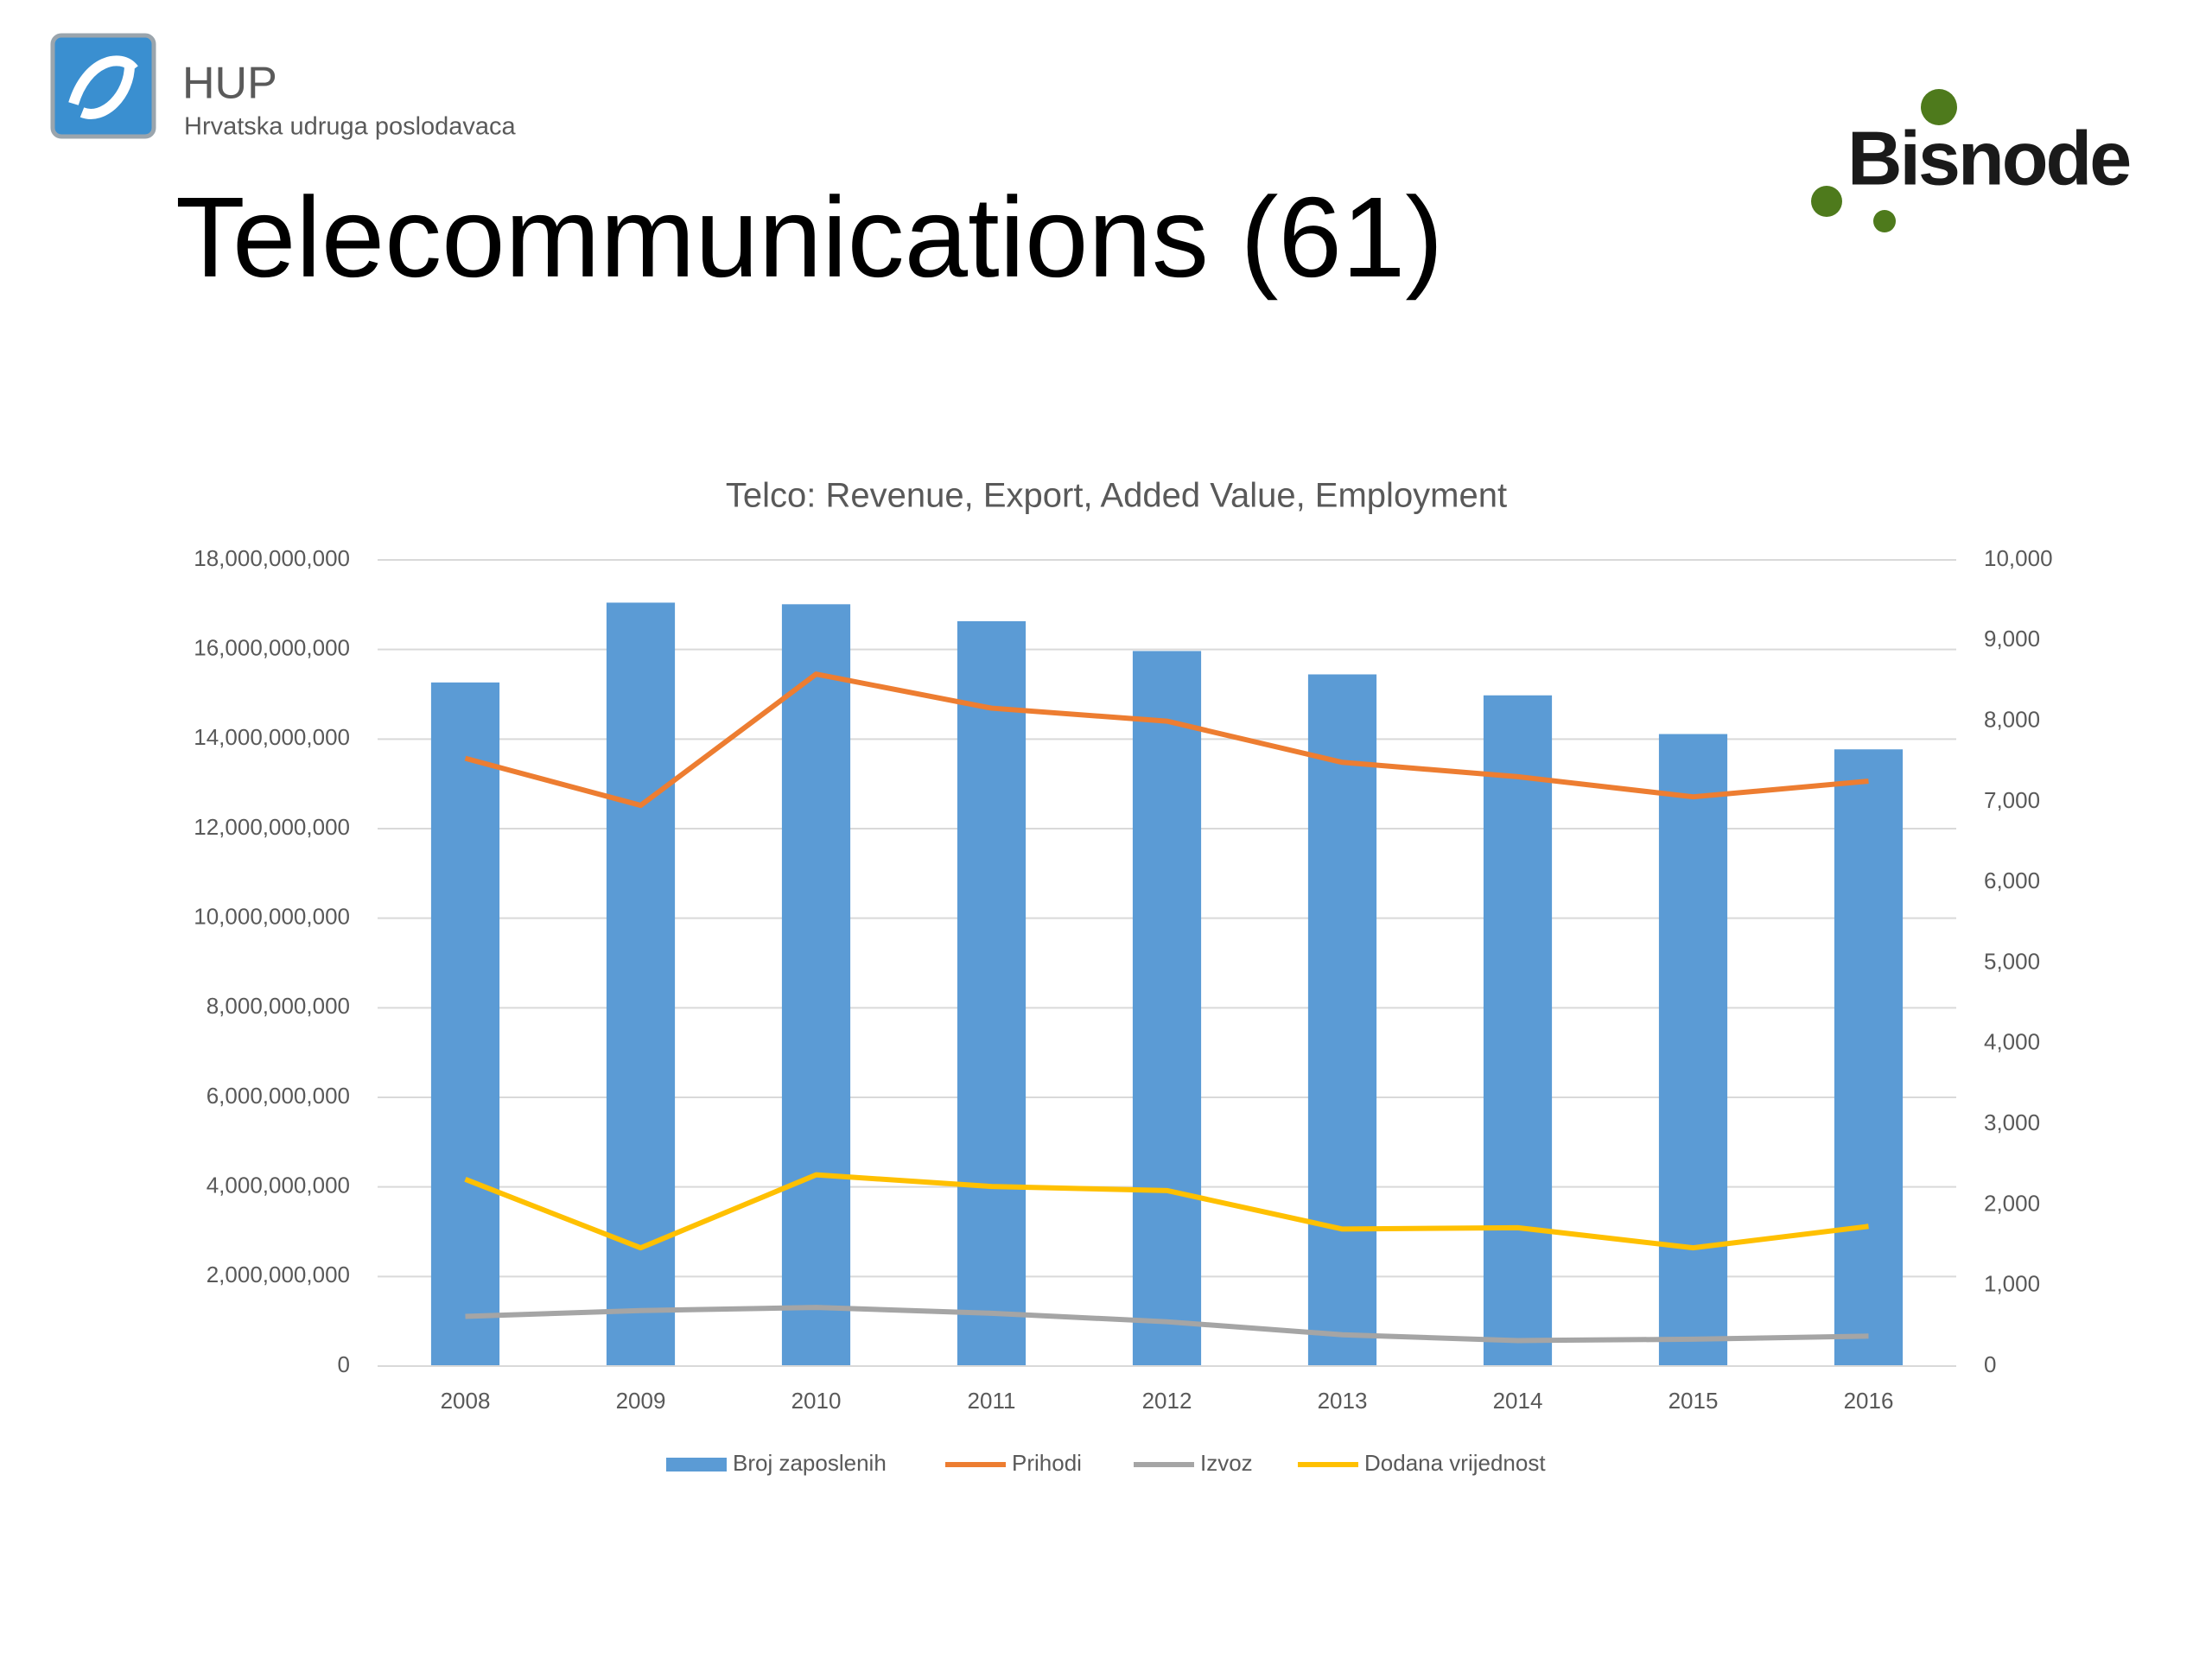 The image size is (2212, 1659). What do you see at coordinates (272, 827) in the screenshot?
I see `y-tick-label: 12,000,000,000` at bounding box center [272, 827].